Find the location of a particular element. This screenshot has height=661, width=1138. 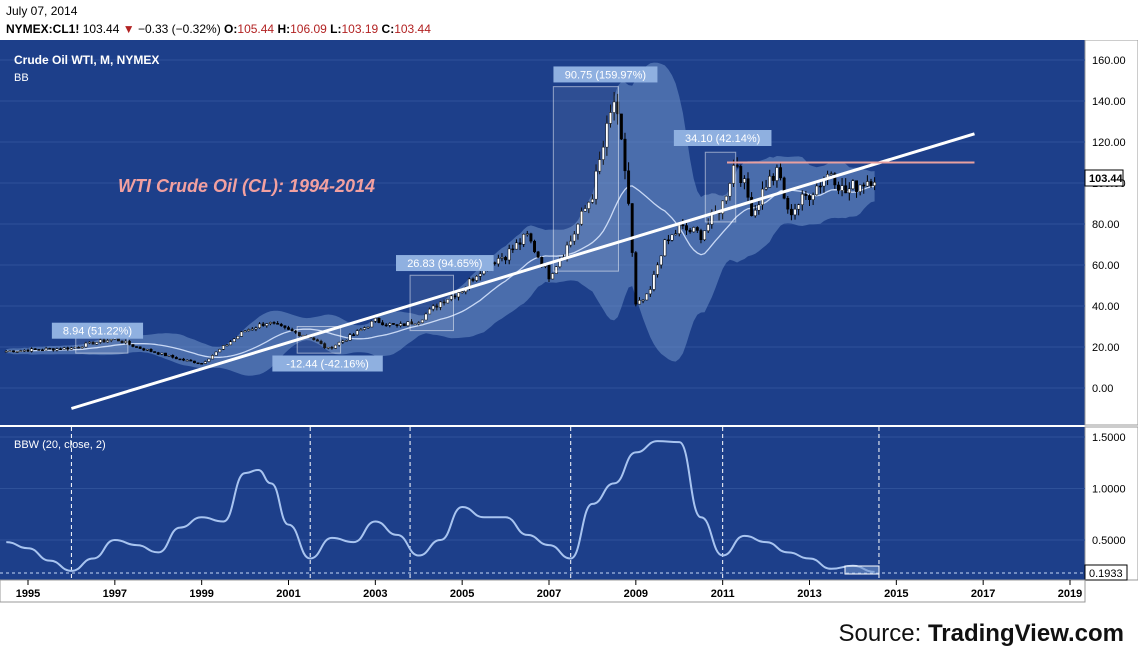

time-tick-label: 2003 is located at coordinates (375, 594).